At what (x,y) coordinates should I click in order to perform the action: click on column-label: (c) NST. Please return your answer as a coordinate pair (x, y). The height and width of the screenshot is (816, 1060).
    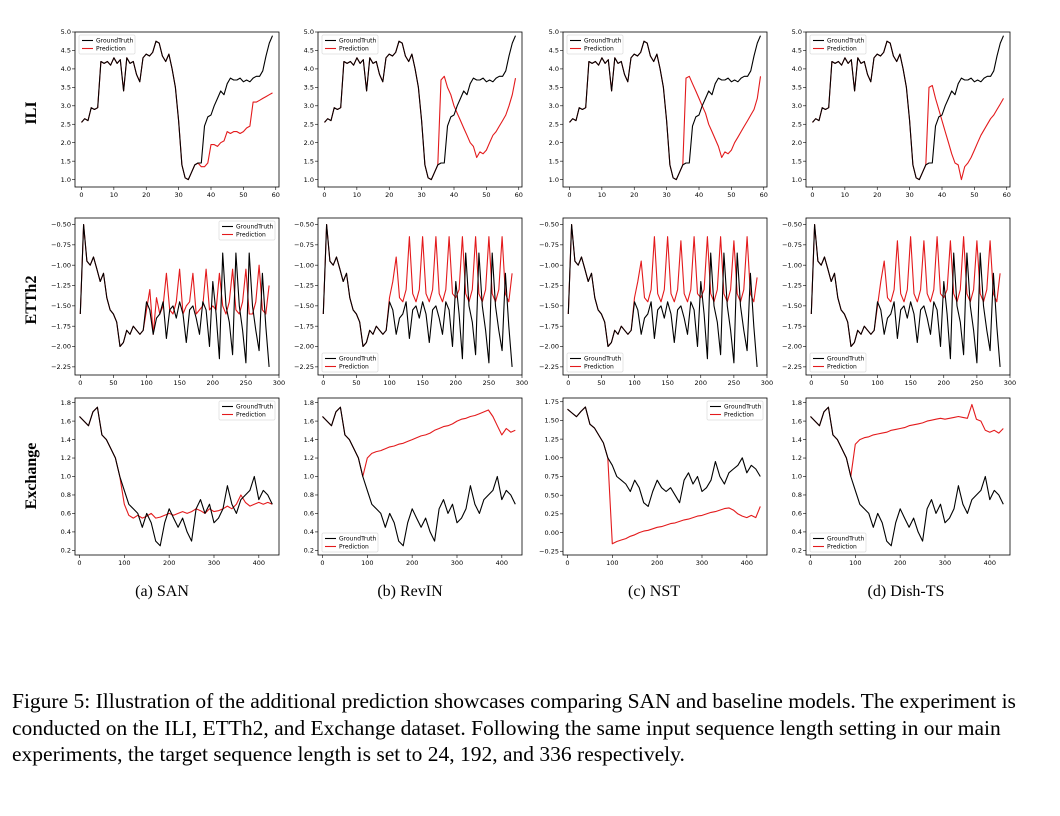
    Looking at the image, I should click on (654, 591).